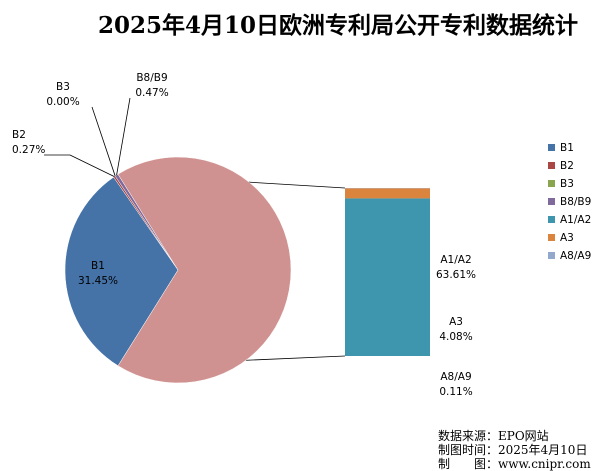 This screenshot has width=610, height=471. I want to click on legend: B1 B2 B3 B8/B9 A1/A2 A3 A8/A9, so click(569, 202).